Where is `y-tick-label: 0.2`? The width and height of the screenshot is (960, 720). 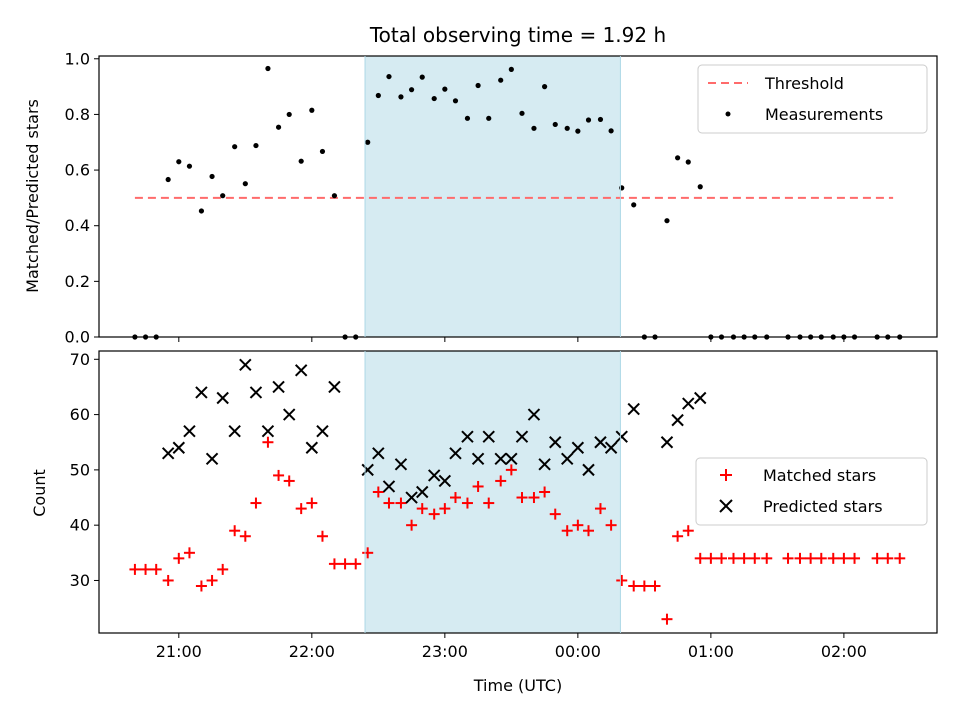
y-tick-label: 0.2 is located at coordinates (77, 281).